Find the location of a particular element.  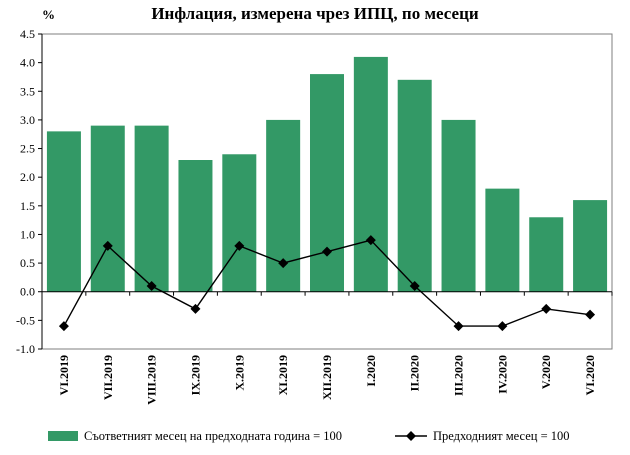

y-tick-label: 4.5 is located at coordinates (27, 34).